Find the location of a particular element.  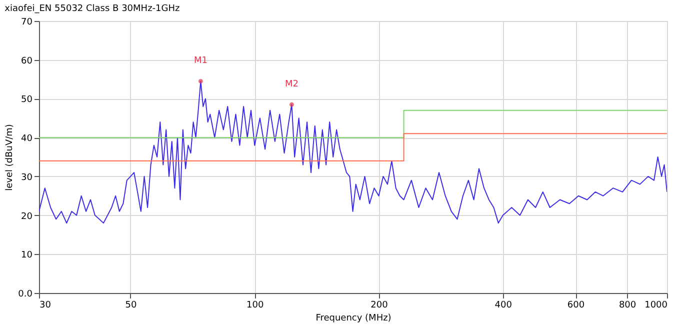

x-tick-label: 600 is located at coordinates (576, 305).